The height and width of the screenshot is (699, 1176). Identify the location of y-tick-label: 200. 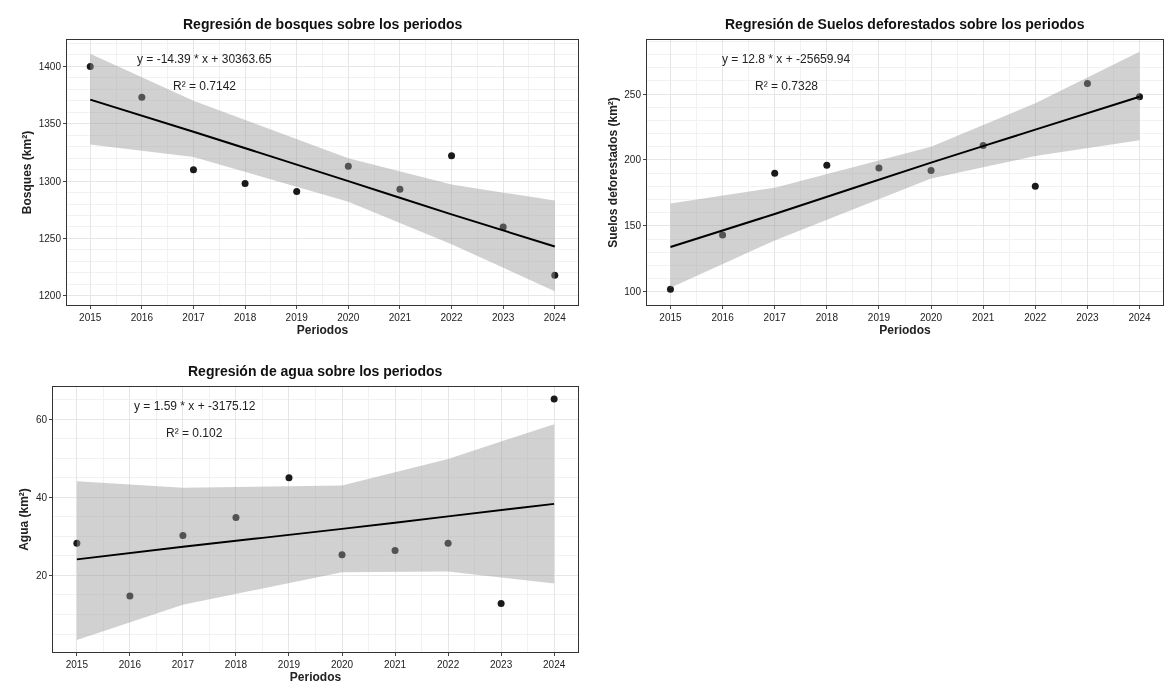
(633, 160).